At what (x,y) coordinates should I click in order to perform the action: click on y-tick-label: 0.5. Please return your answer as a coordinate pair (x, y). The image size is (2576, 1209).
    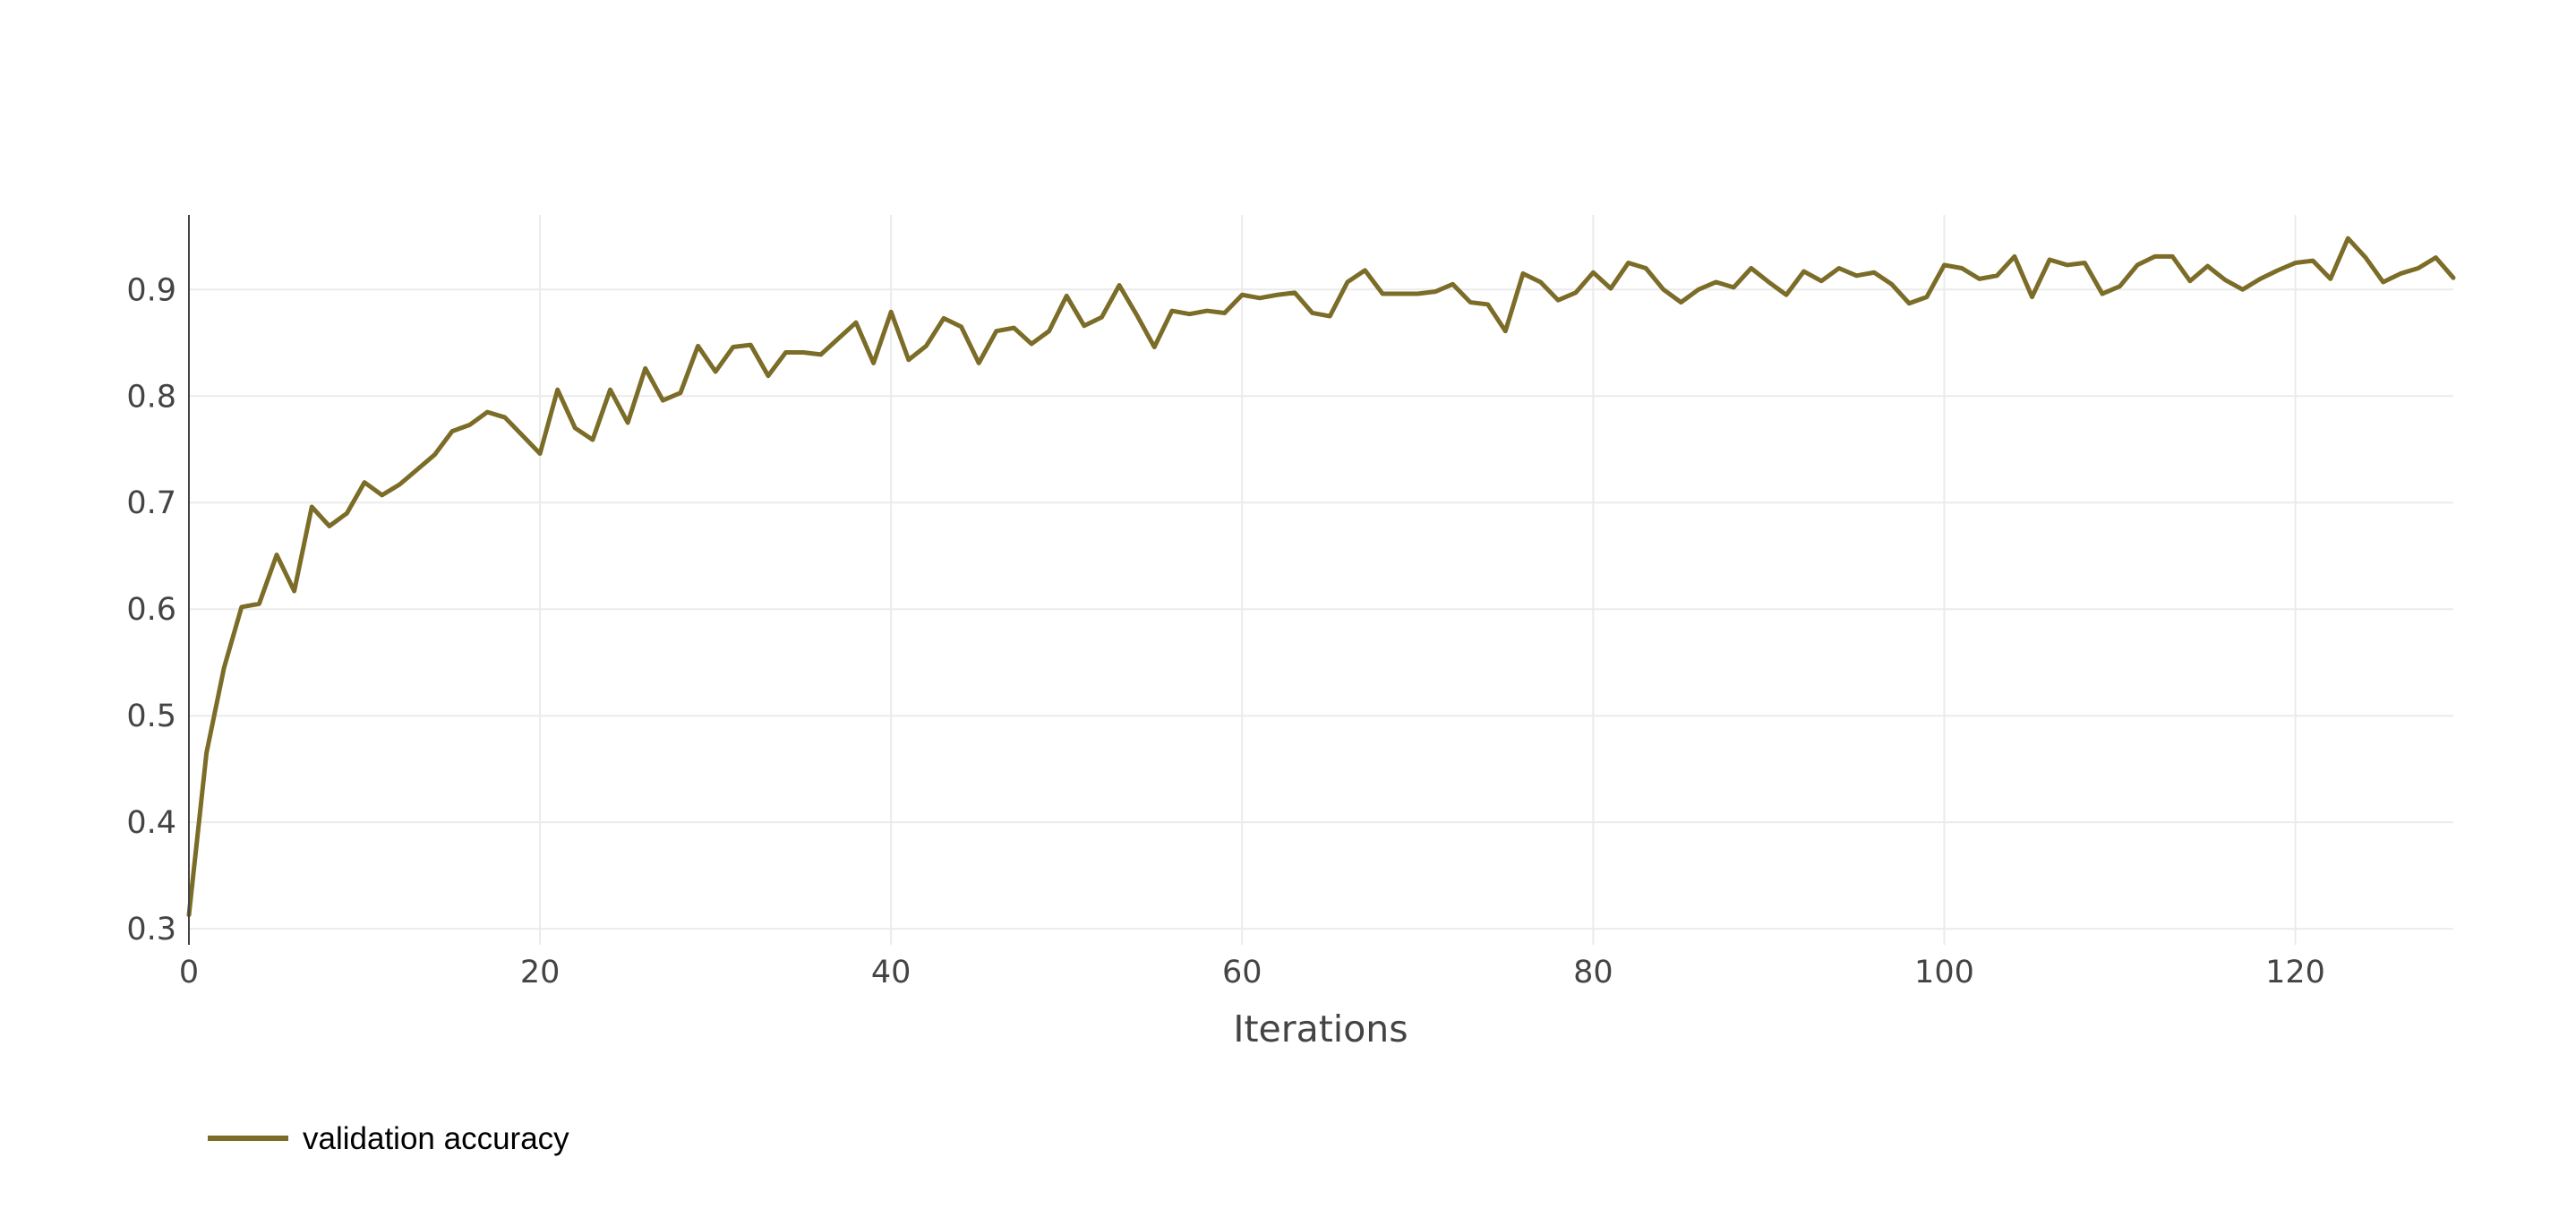
    Looking at the image, I should click on (151, 716).